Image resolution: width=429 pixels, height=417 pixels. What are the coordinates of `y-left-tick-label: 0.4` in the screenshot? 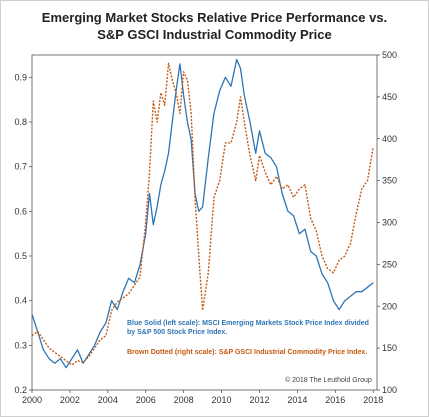 It's located at (20, 301).